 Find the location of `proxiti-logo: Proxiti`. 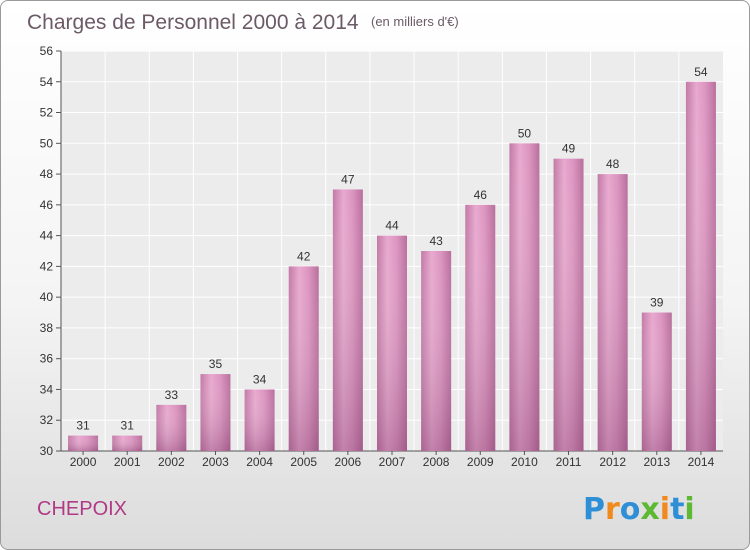

proxiti-logo: Proxiti is located at coordinates (639, 509).